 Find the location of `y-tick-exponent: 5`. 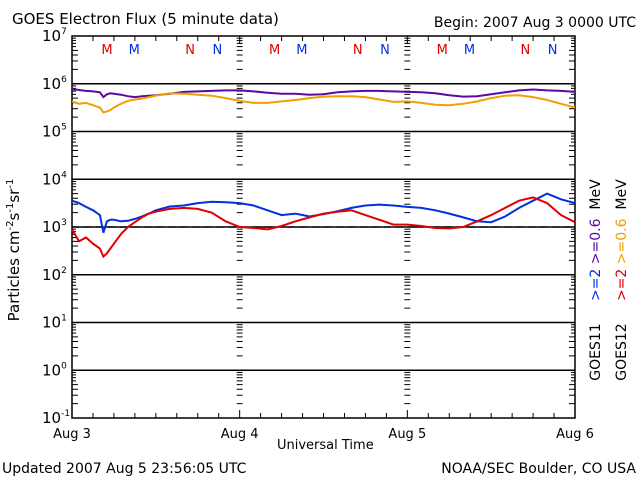

y-tick-exponent: 5 is located at coordinates (64, 128).